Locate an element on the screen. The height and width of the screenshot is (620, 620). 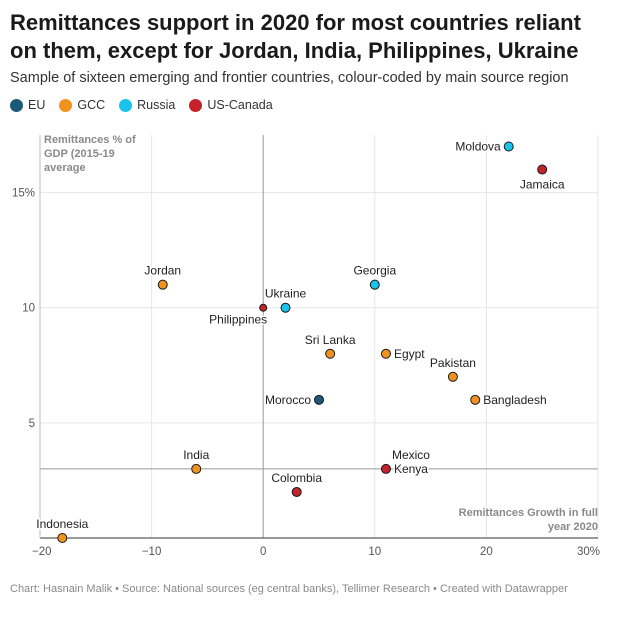
data-point-jamaica is located at coordinates (542, 169).